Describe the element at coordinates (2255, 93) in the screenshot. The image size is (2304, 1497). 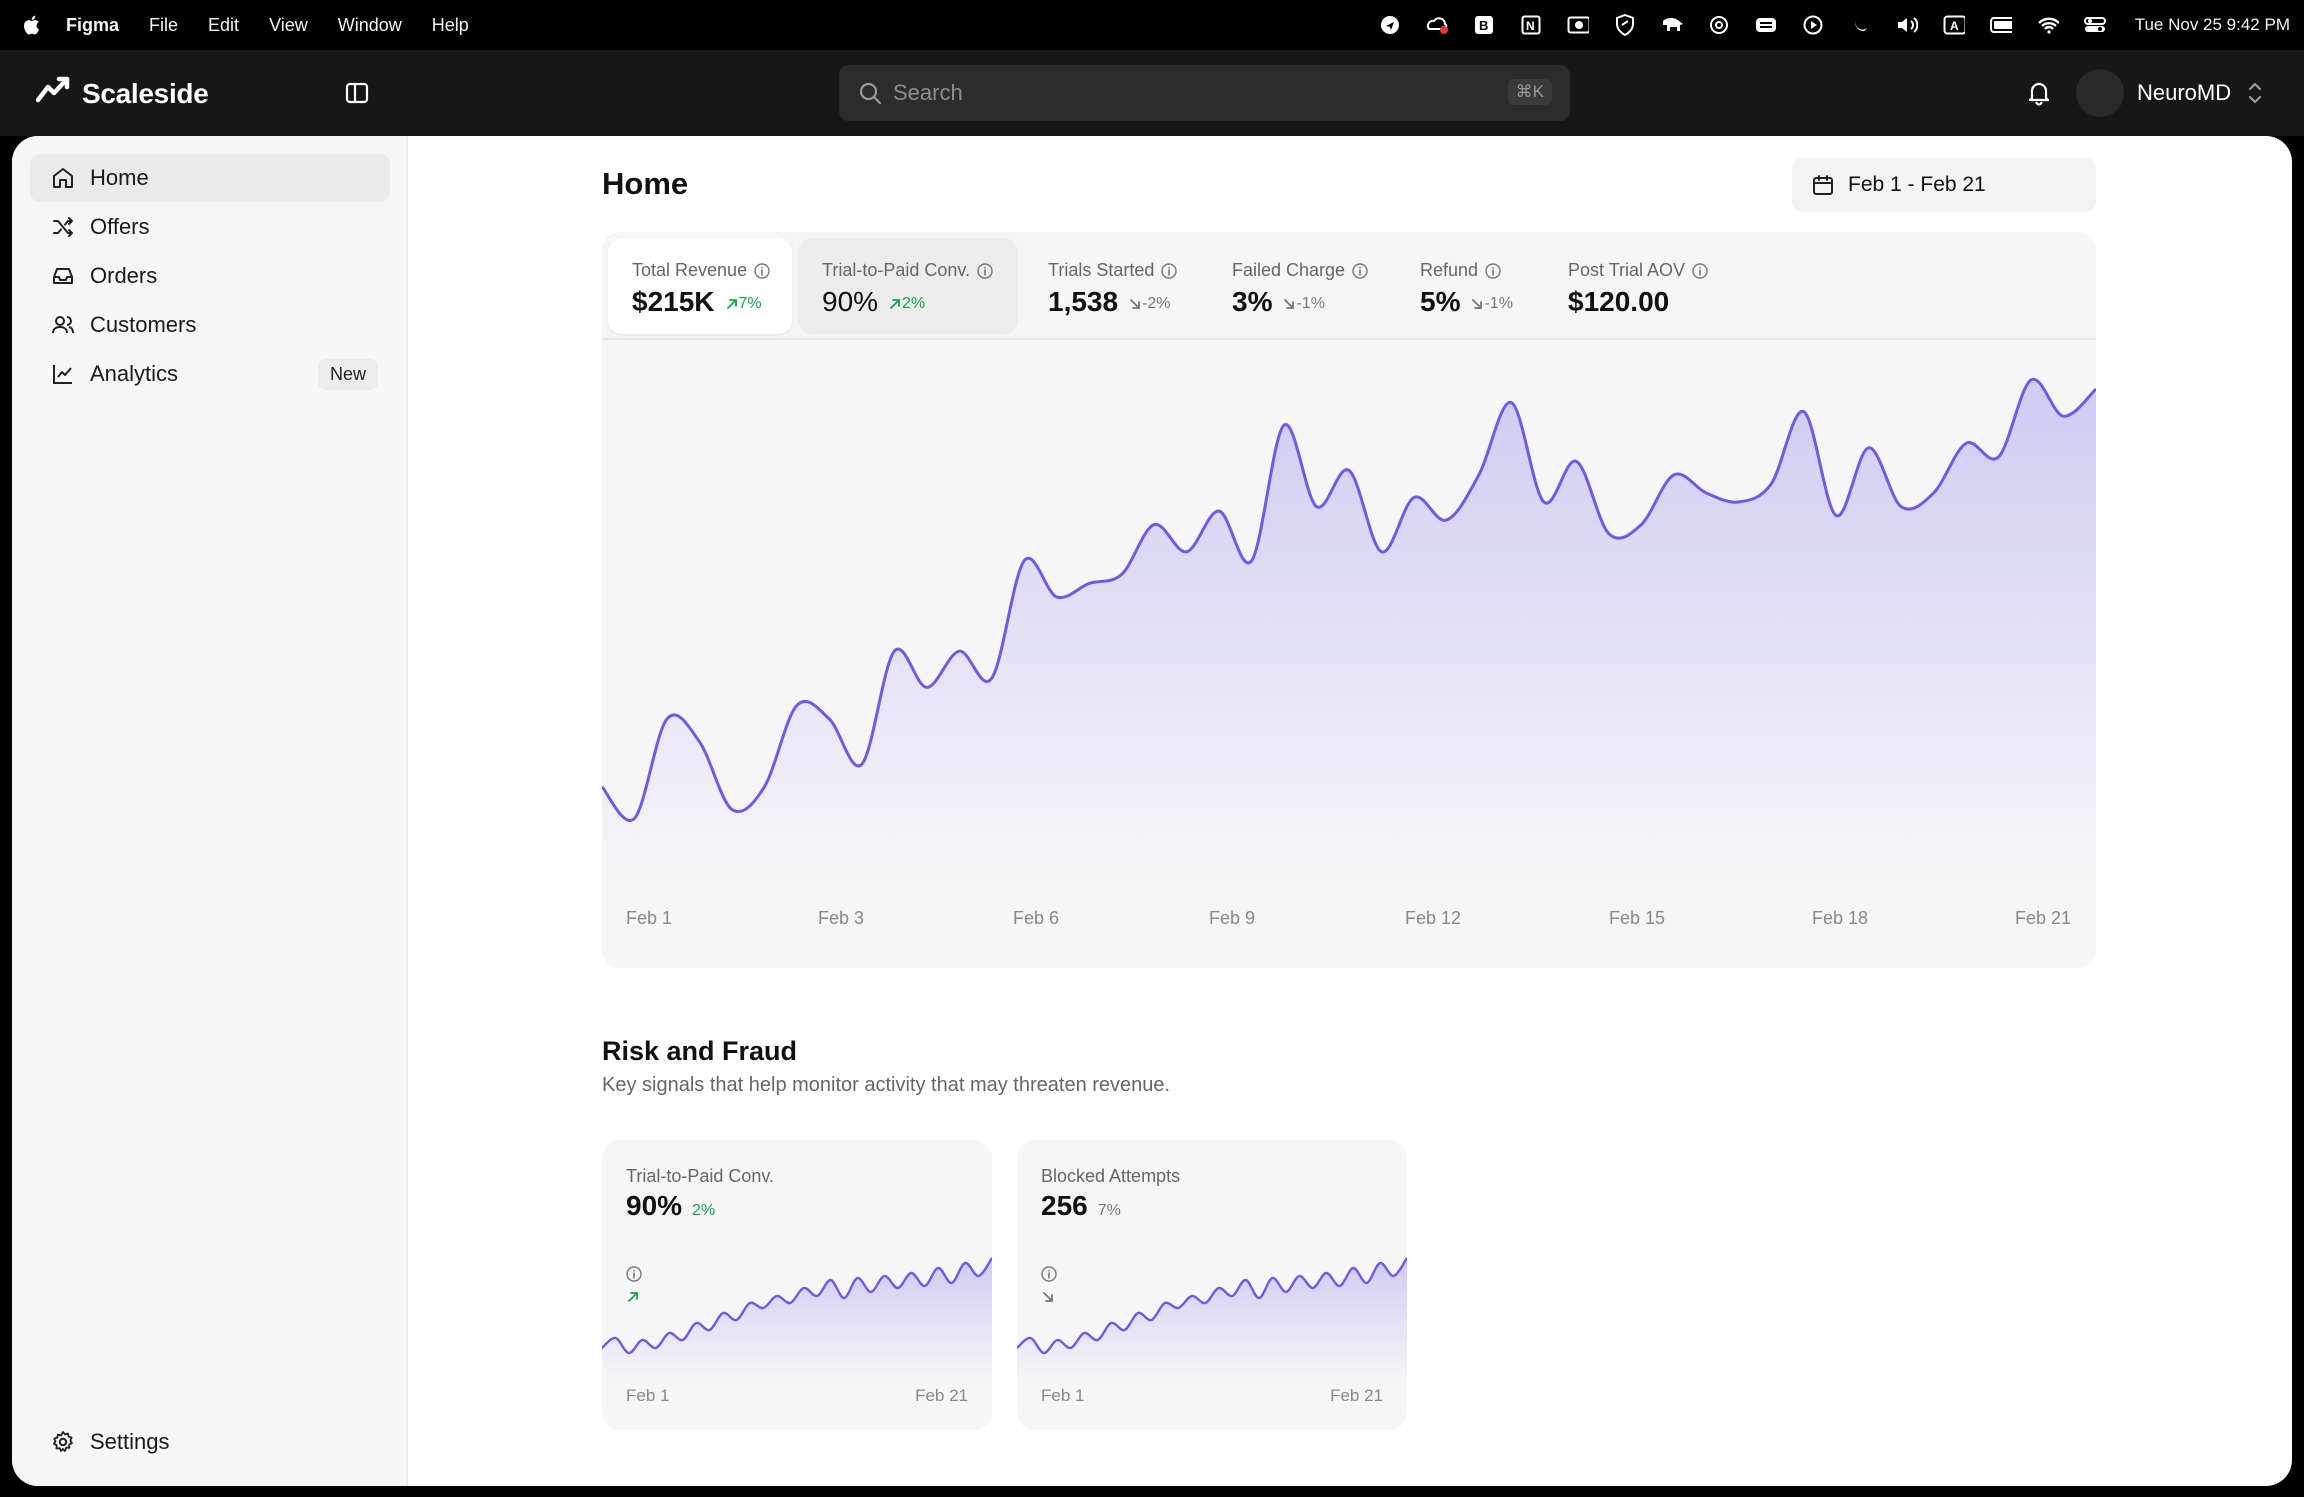
I see `chevron-up-down-icon` at that location.